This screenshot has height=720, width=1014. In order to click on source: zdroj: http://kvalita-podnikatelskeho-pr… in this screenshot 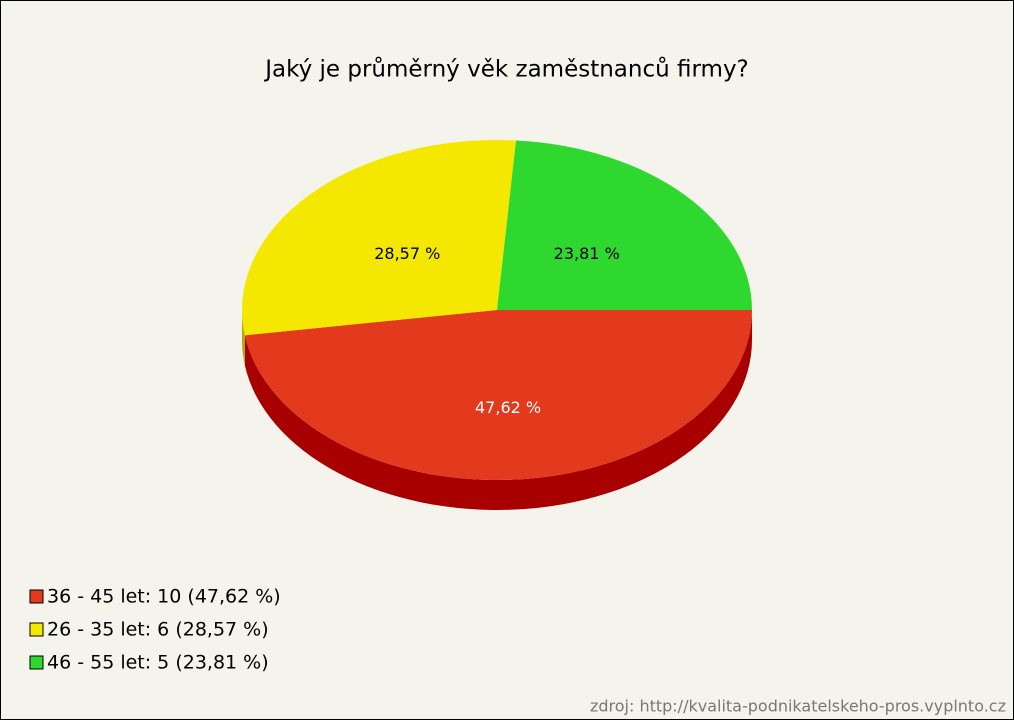, I will do `click(798, 706)`.